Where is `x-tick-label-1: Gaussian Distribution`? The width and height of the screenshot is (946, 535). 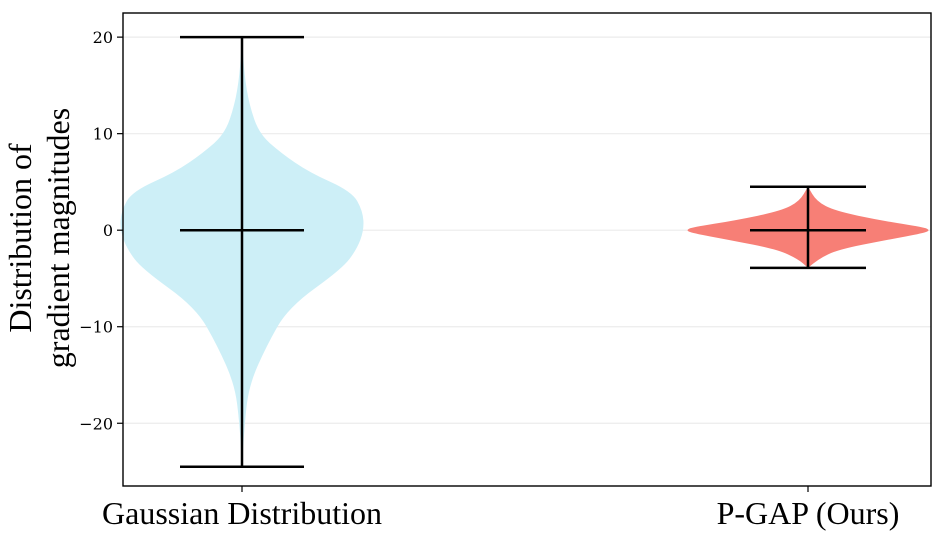 x-tick-label-1: Gaussian Distribution is located at coordinates (242, 513).